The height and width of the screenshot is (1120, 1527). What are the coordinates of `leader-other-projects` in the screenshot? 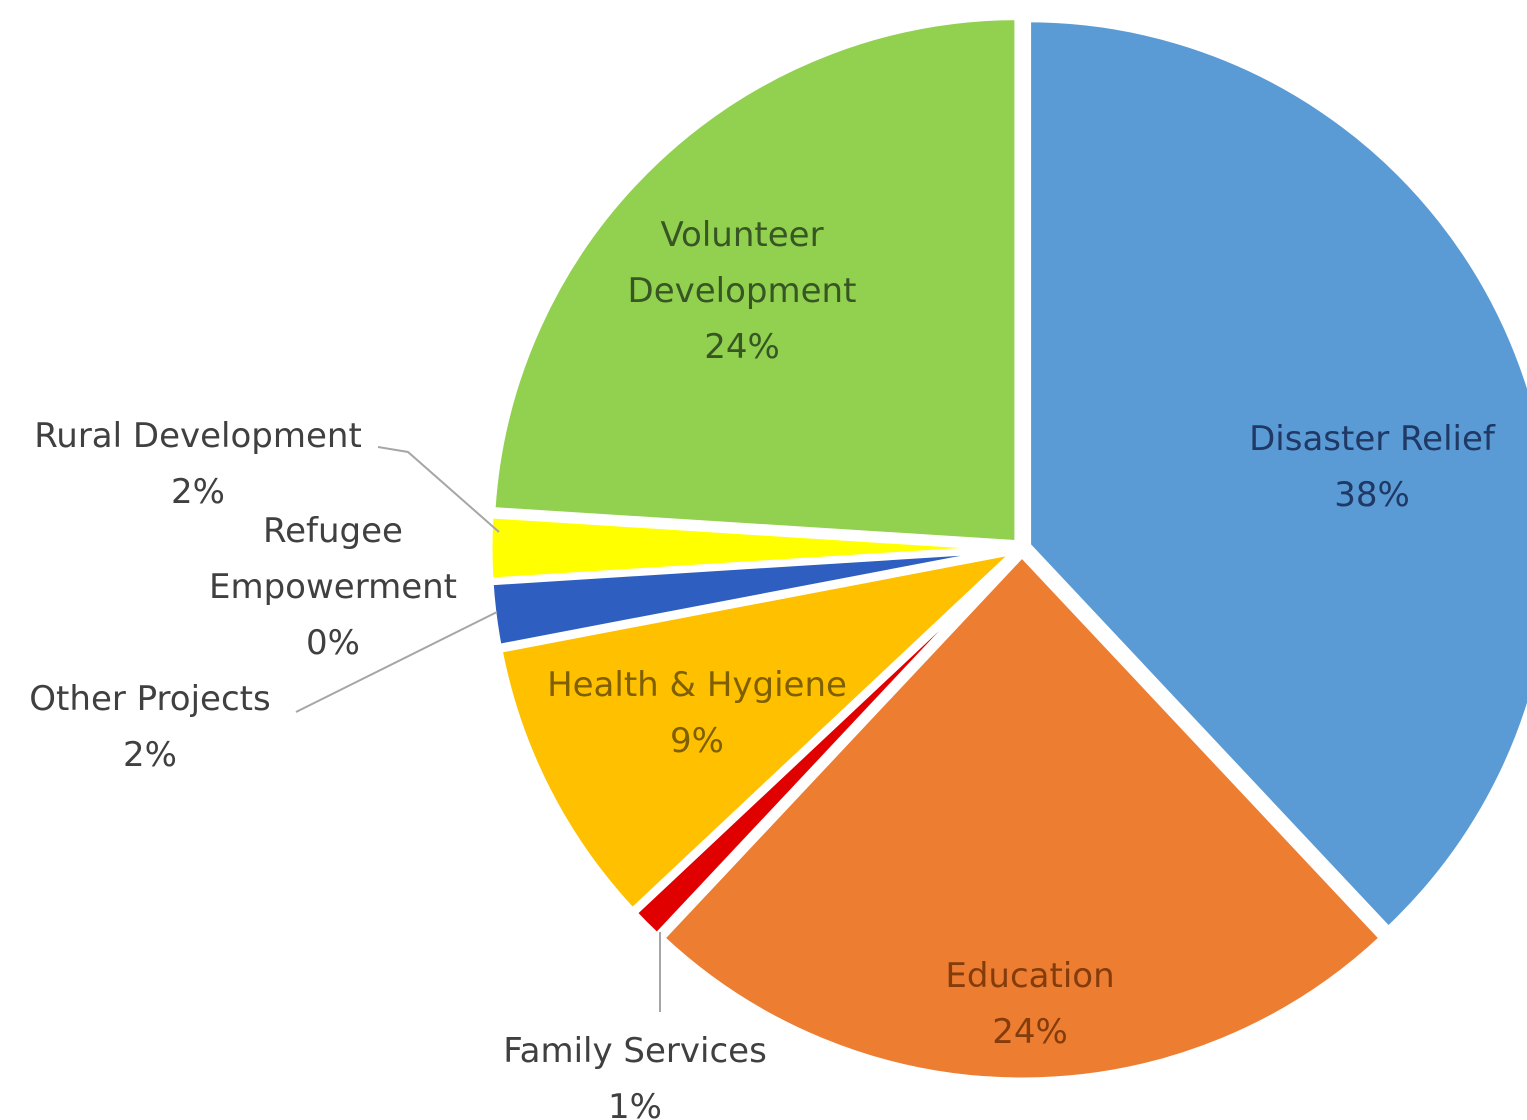 It's located at (396, 662).